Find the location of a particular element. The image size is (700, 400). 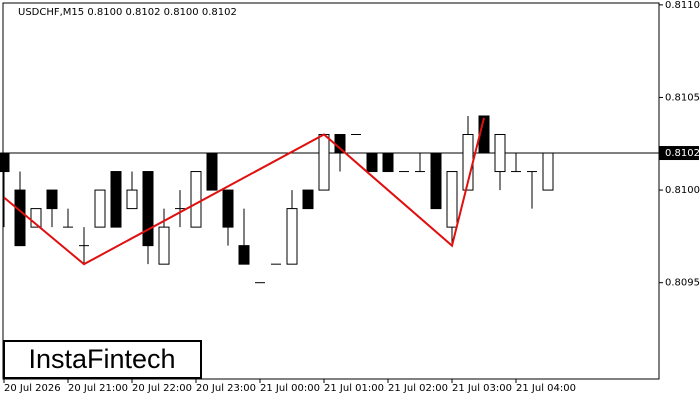

x-tick-label: 21 Jul 02:00 is located at coordinates (418, 388).